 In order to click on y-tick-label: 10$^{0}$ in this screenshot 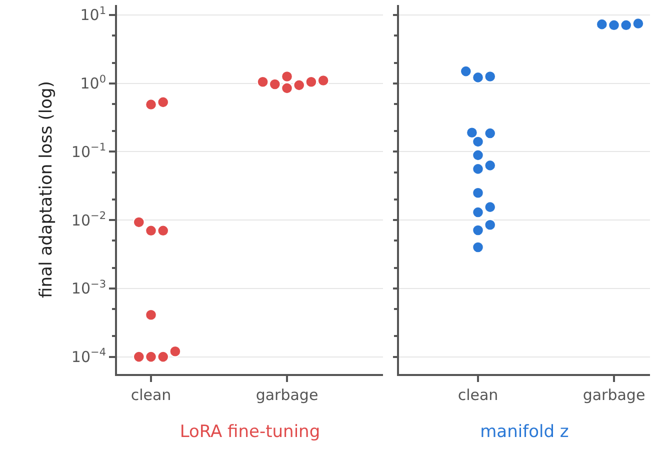, I will do `click(93, 83)`.